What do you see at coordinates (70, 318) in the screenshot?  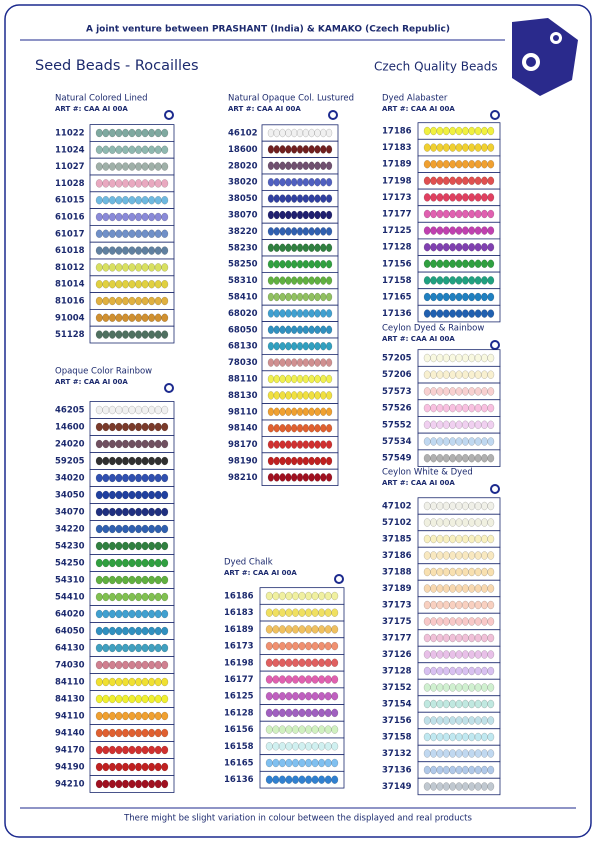 I see `bead-code: 91004` at bounding box center [70, 318].